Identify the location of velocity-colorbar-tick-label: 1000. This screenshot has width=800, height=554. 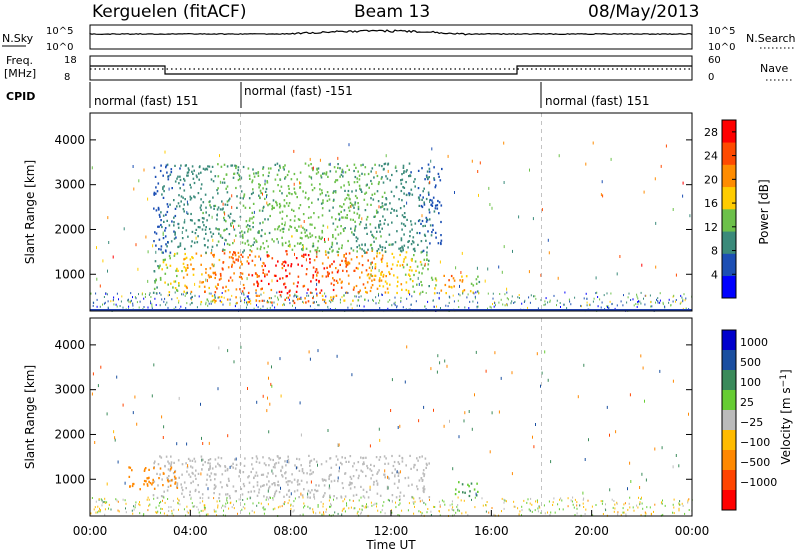
(754, 342).